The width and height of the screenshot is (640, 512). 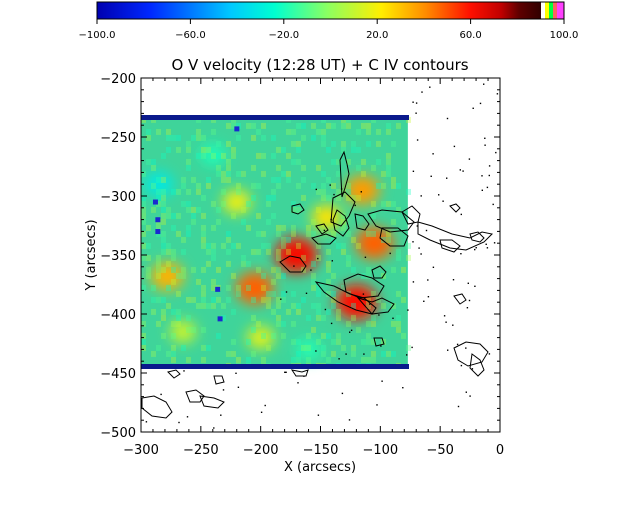 What do you see at coordinates (275, 117) in the screenshot?
I see `raster-top-edge` at bounding box center [275, 117].